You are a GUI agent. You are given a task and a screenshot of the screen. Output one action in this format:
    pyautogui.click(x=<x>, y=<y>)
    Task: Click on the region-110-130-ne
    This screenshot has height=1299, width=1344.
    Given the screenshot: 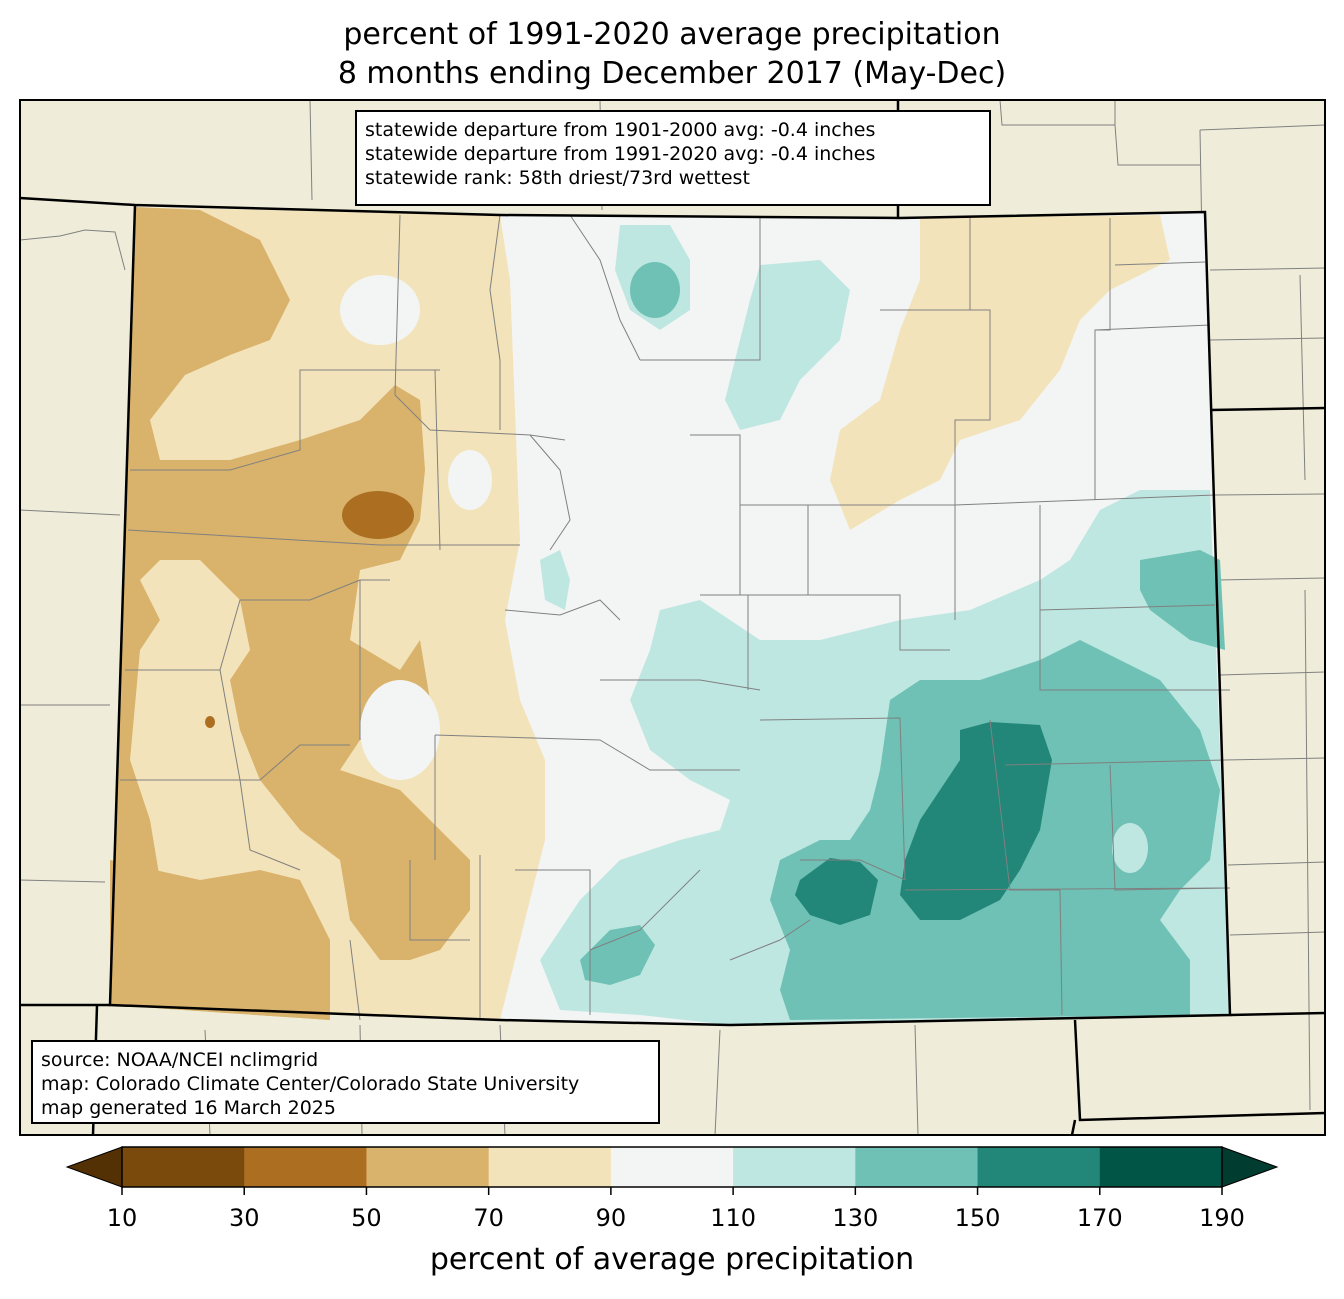 What is the action you would take?
    pyautogui.click(x=787, y=345)
    